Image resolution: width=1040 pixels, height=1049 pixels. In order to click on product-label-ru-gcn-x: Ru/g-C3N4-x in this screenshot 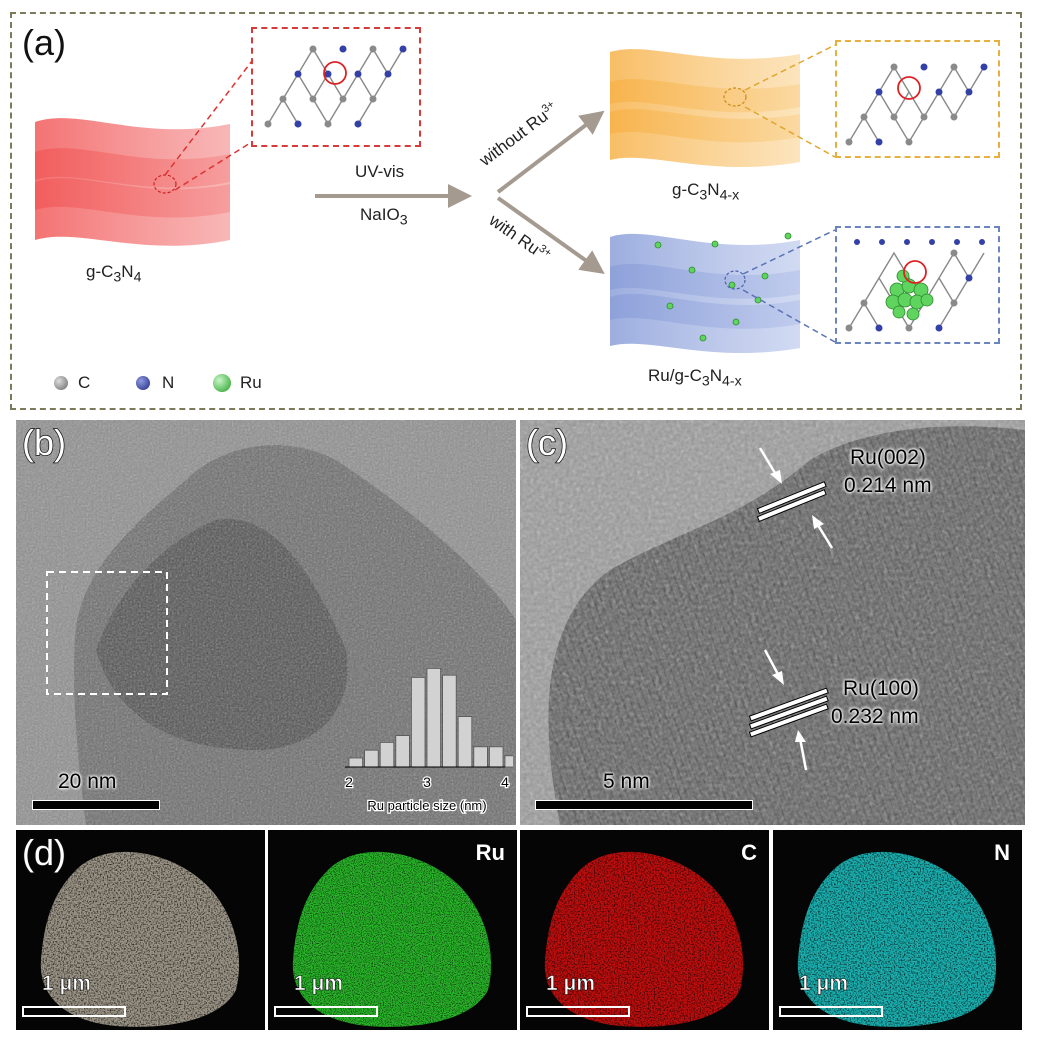, I will do `click(695, 378)`.